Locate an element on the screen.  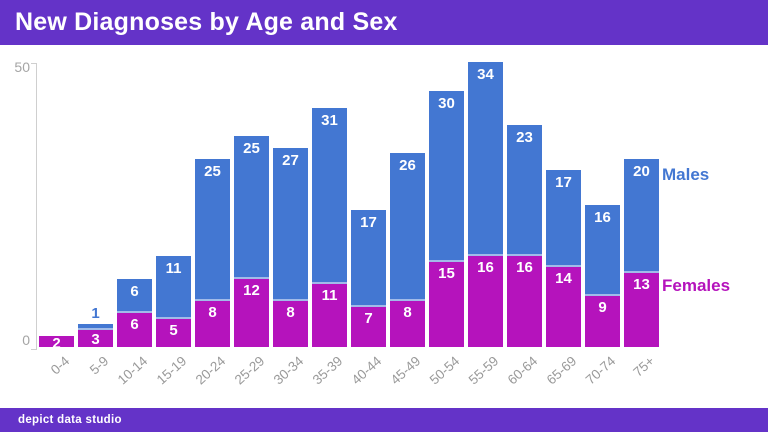
male-segment: 34 is located at coordinates (485, 159).